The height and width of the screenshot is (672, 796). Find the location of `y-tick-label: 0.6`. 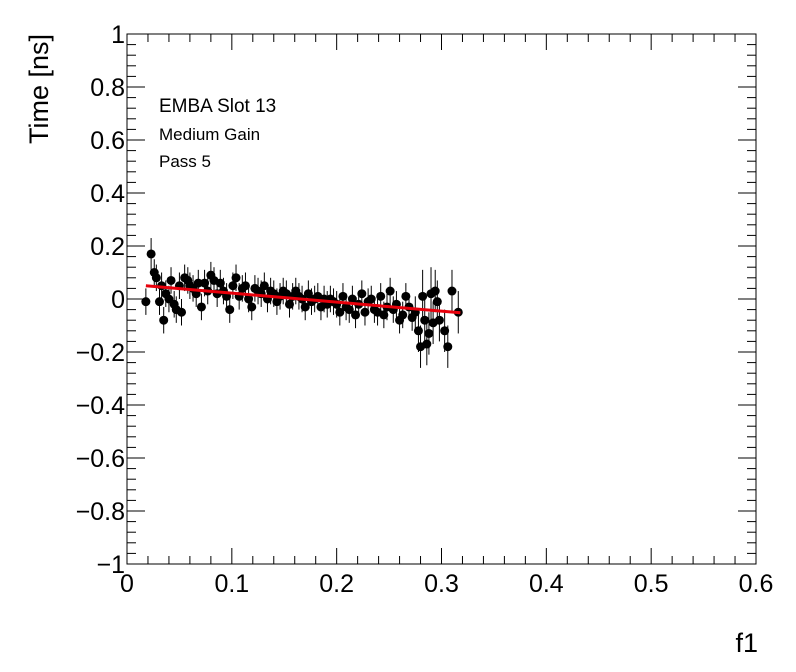

y-tick-label: 0.6 is located at coordinates (107, 141).